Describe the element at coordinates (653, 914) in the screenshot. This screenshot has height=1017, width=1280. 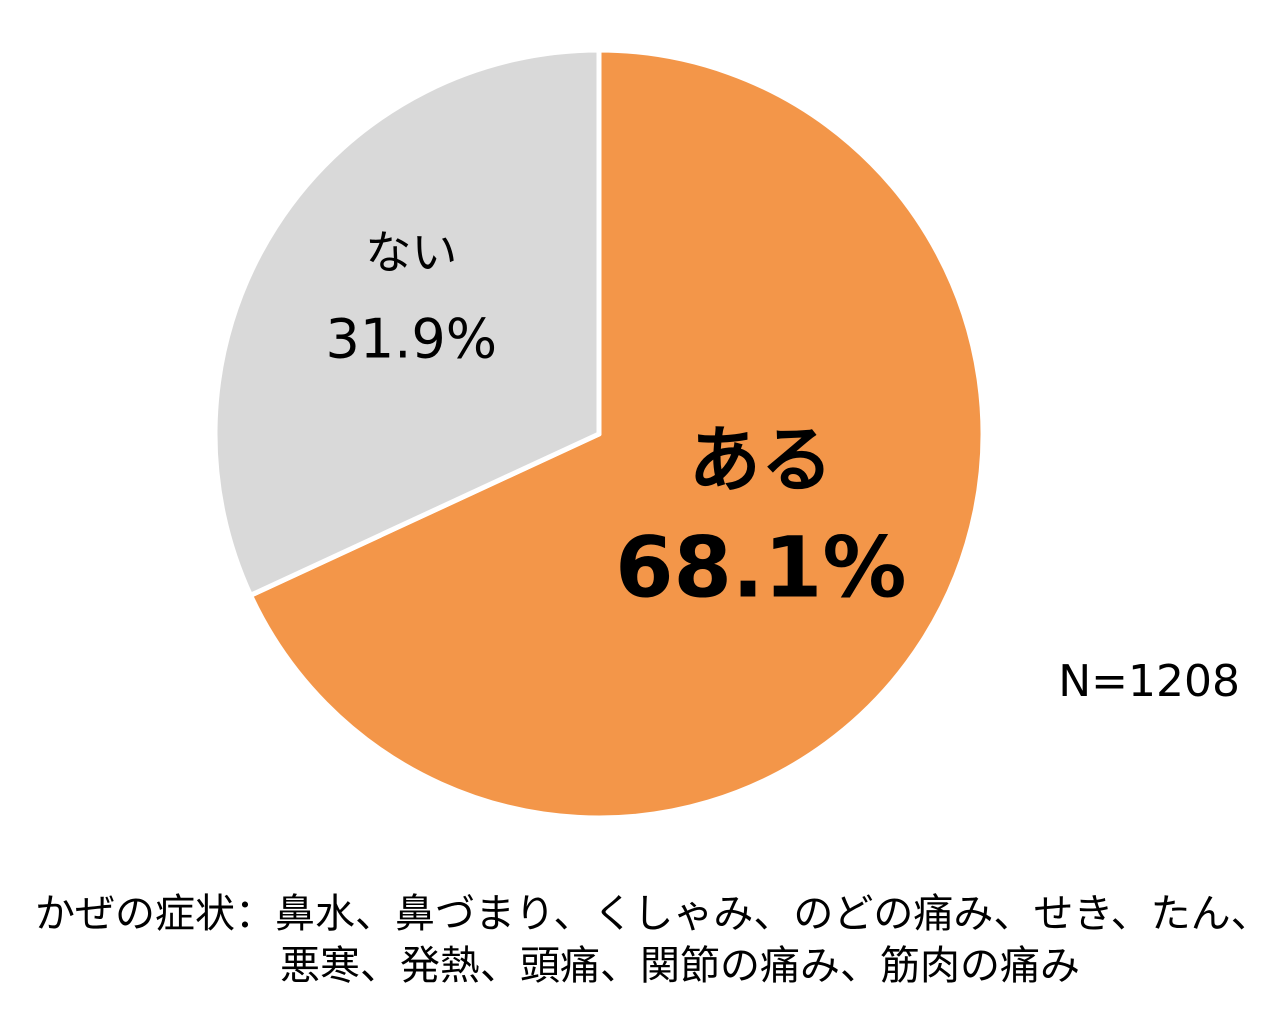
I see `footnote-line: かぜの症状：鼻水、鼻づまり、くしゃみ、のどの痛み、せき、たん、` at that location.